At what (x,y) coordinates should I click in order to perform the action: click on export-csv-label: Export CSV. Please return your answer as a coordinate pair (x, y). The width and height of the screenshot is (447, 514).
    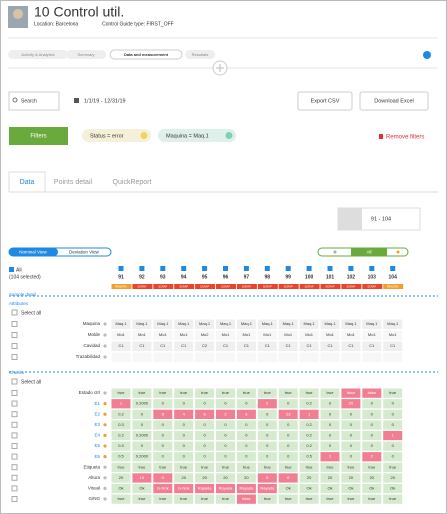
    Looking at the image, I should click on (325, 101).